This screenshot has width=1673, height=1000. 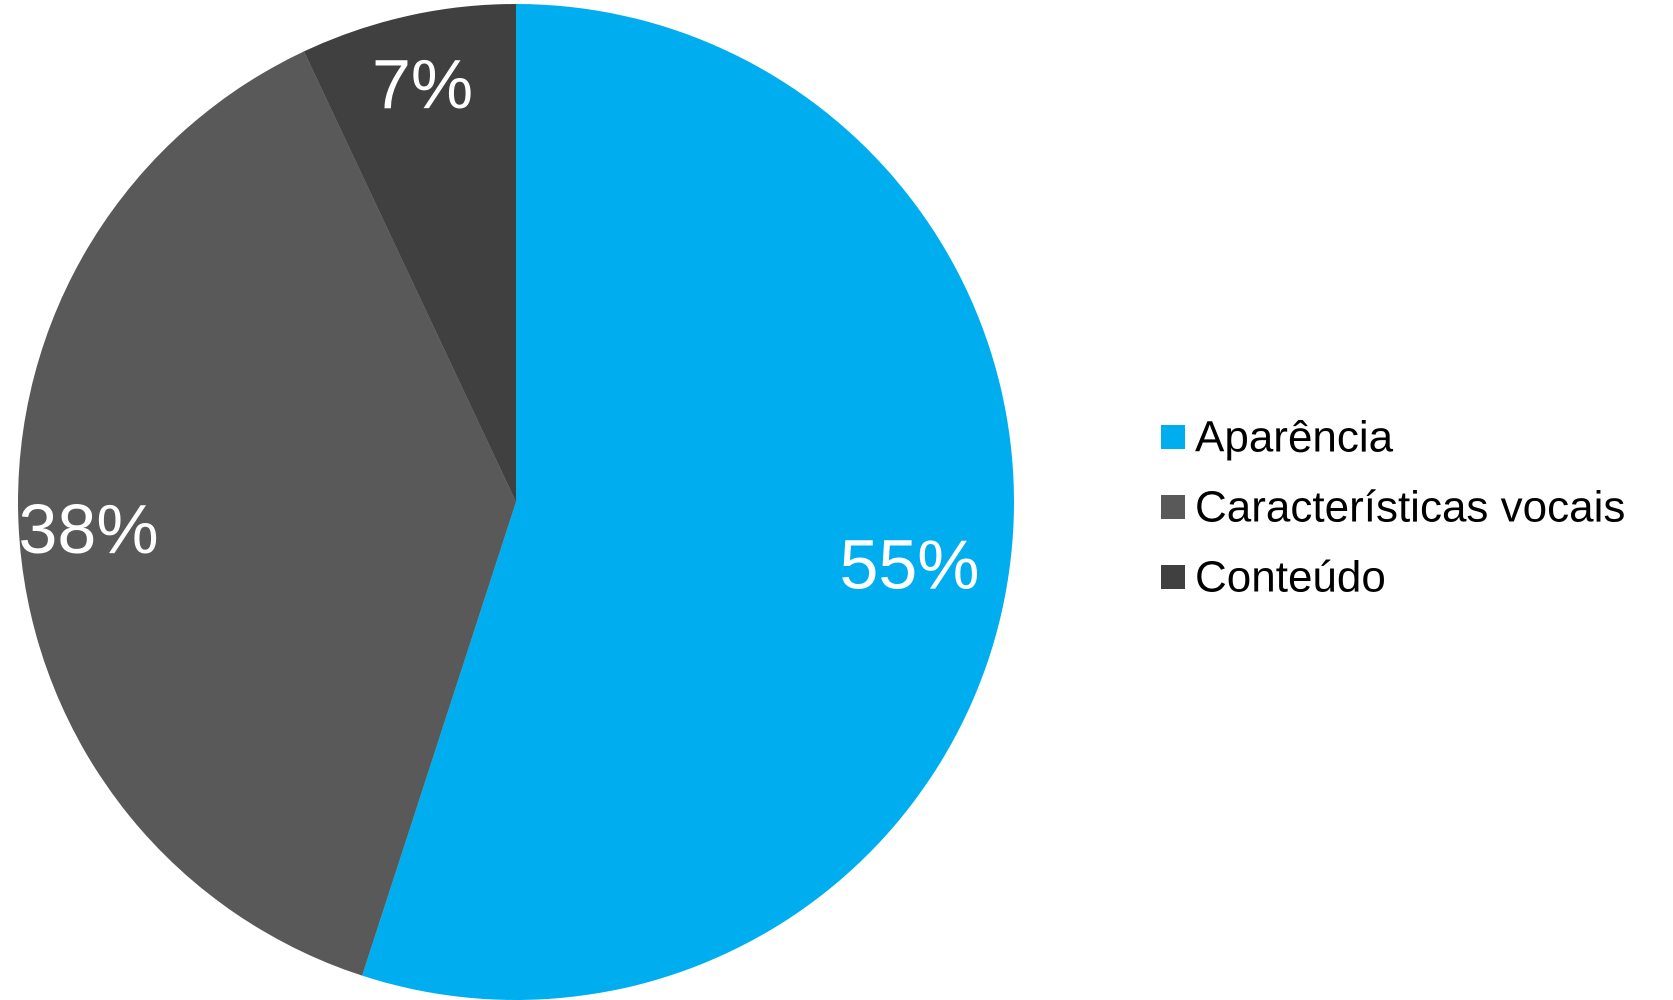 I want to click on legend-swatch-conteudo, so click(x=1173, y=577).